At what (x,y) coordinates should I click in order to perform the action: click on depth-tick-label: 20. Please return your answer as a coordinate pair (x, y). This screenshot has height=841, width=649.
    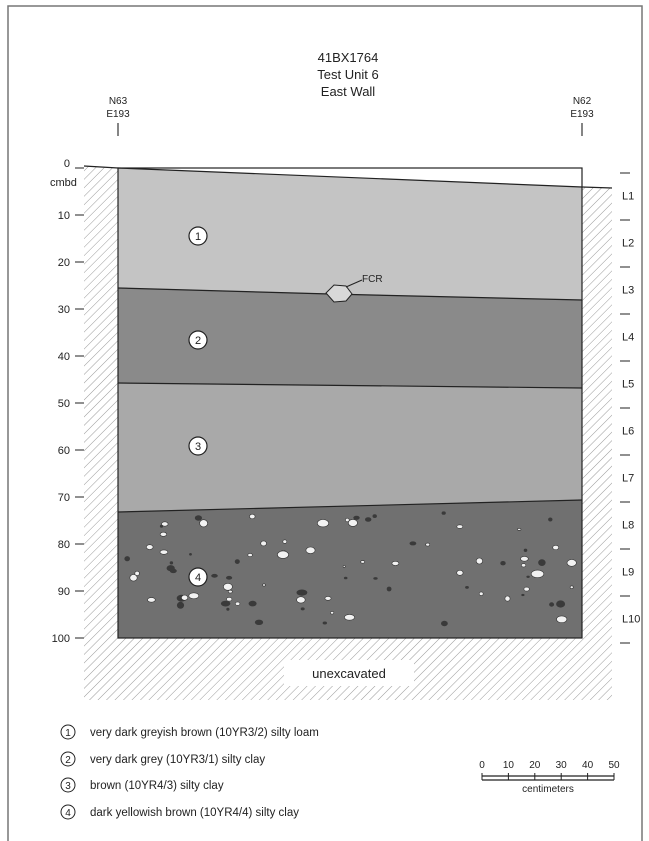
    Looking at the image, I should click on (64, 263).